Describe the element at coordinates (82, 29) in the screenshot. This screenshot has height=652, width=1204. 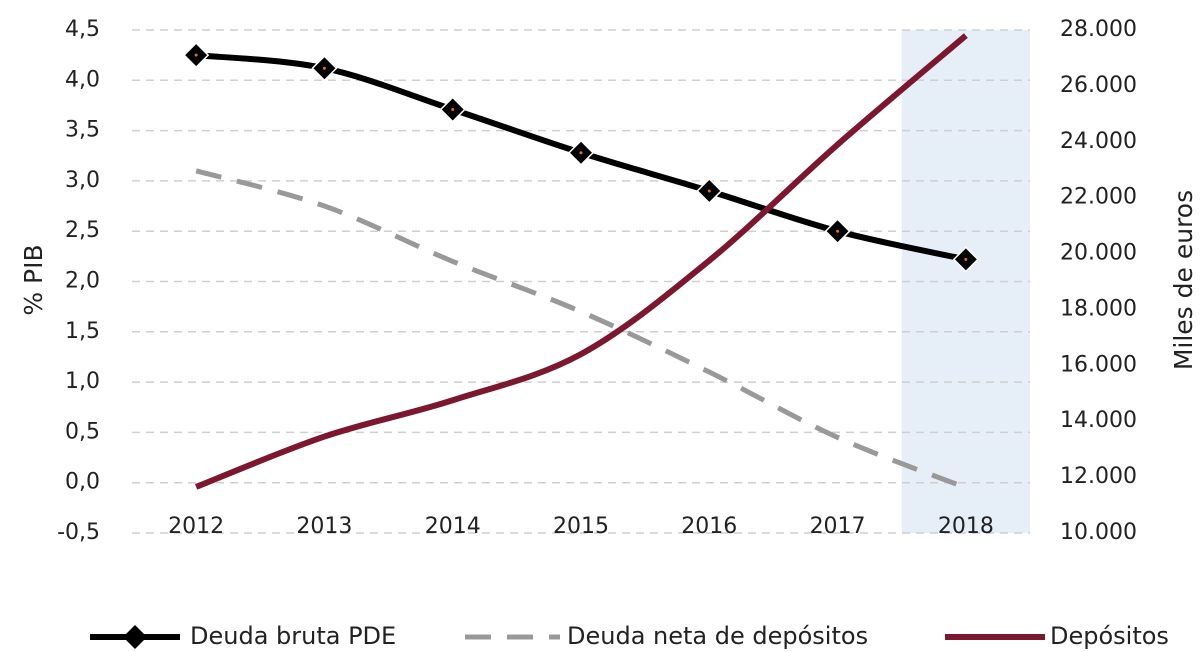
I see `y-tick-label: 4,5` at that location.